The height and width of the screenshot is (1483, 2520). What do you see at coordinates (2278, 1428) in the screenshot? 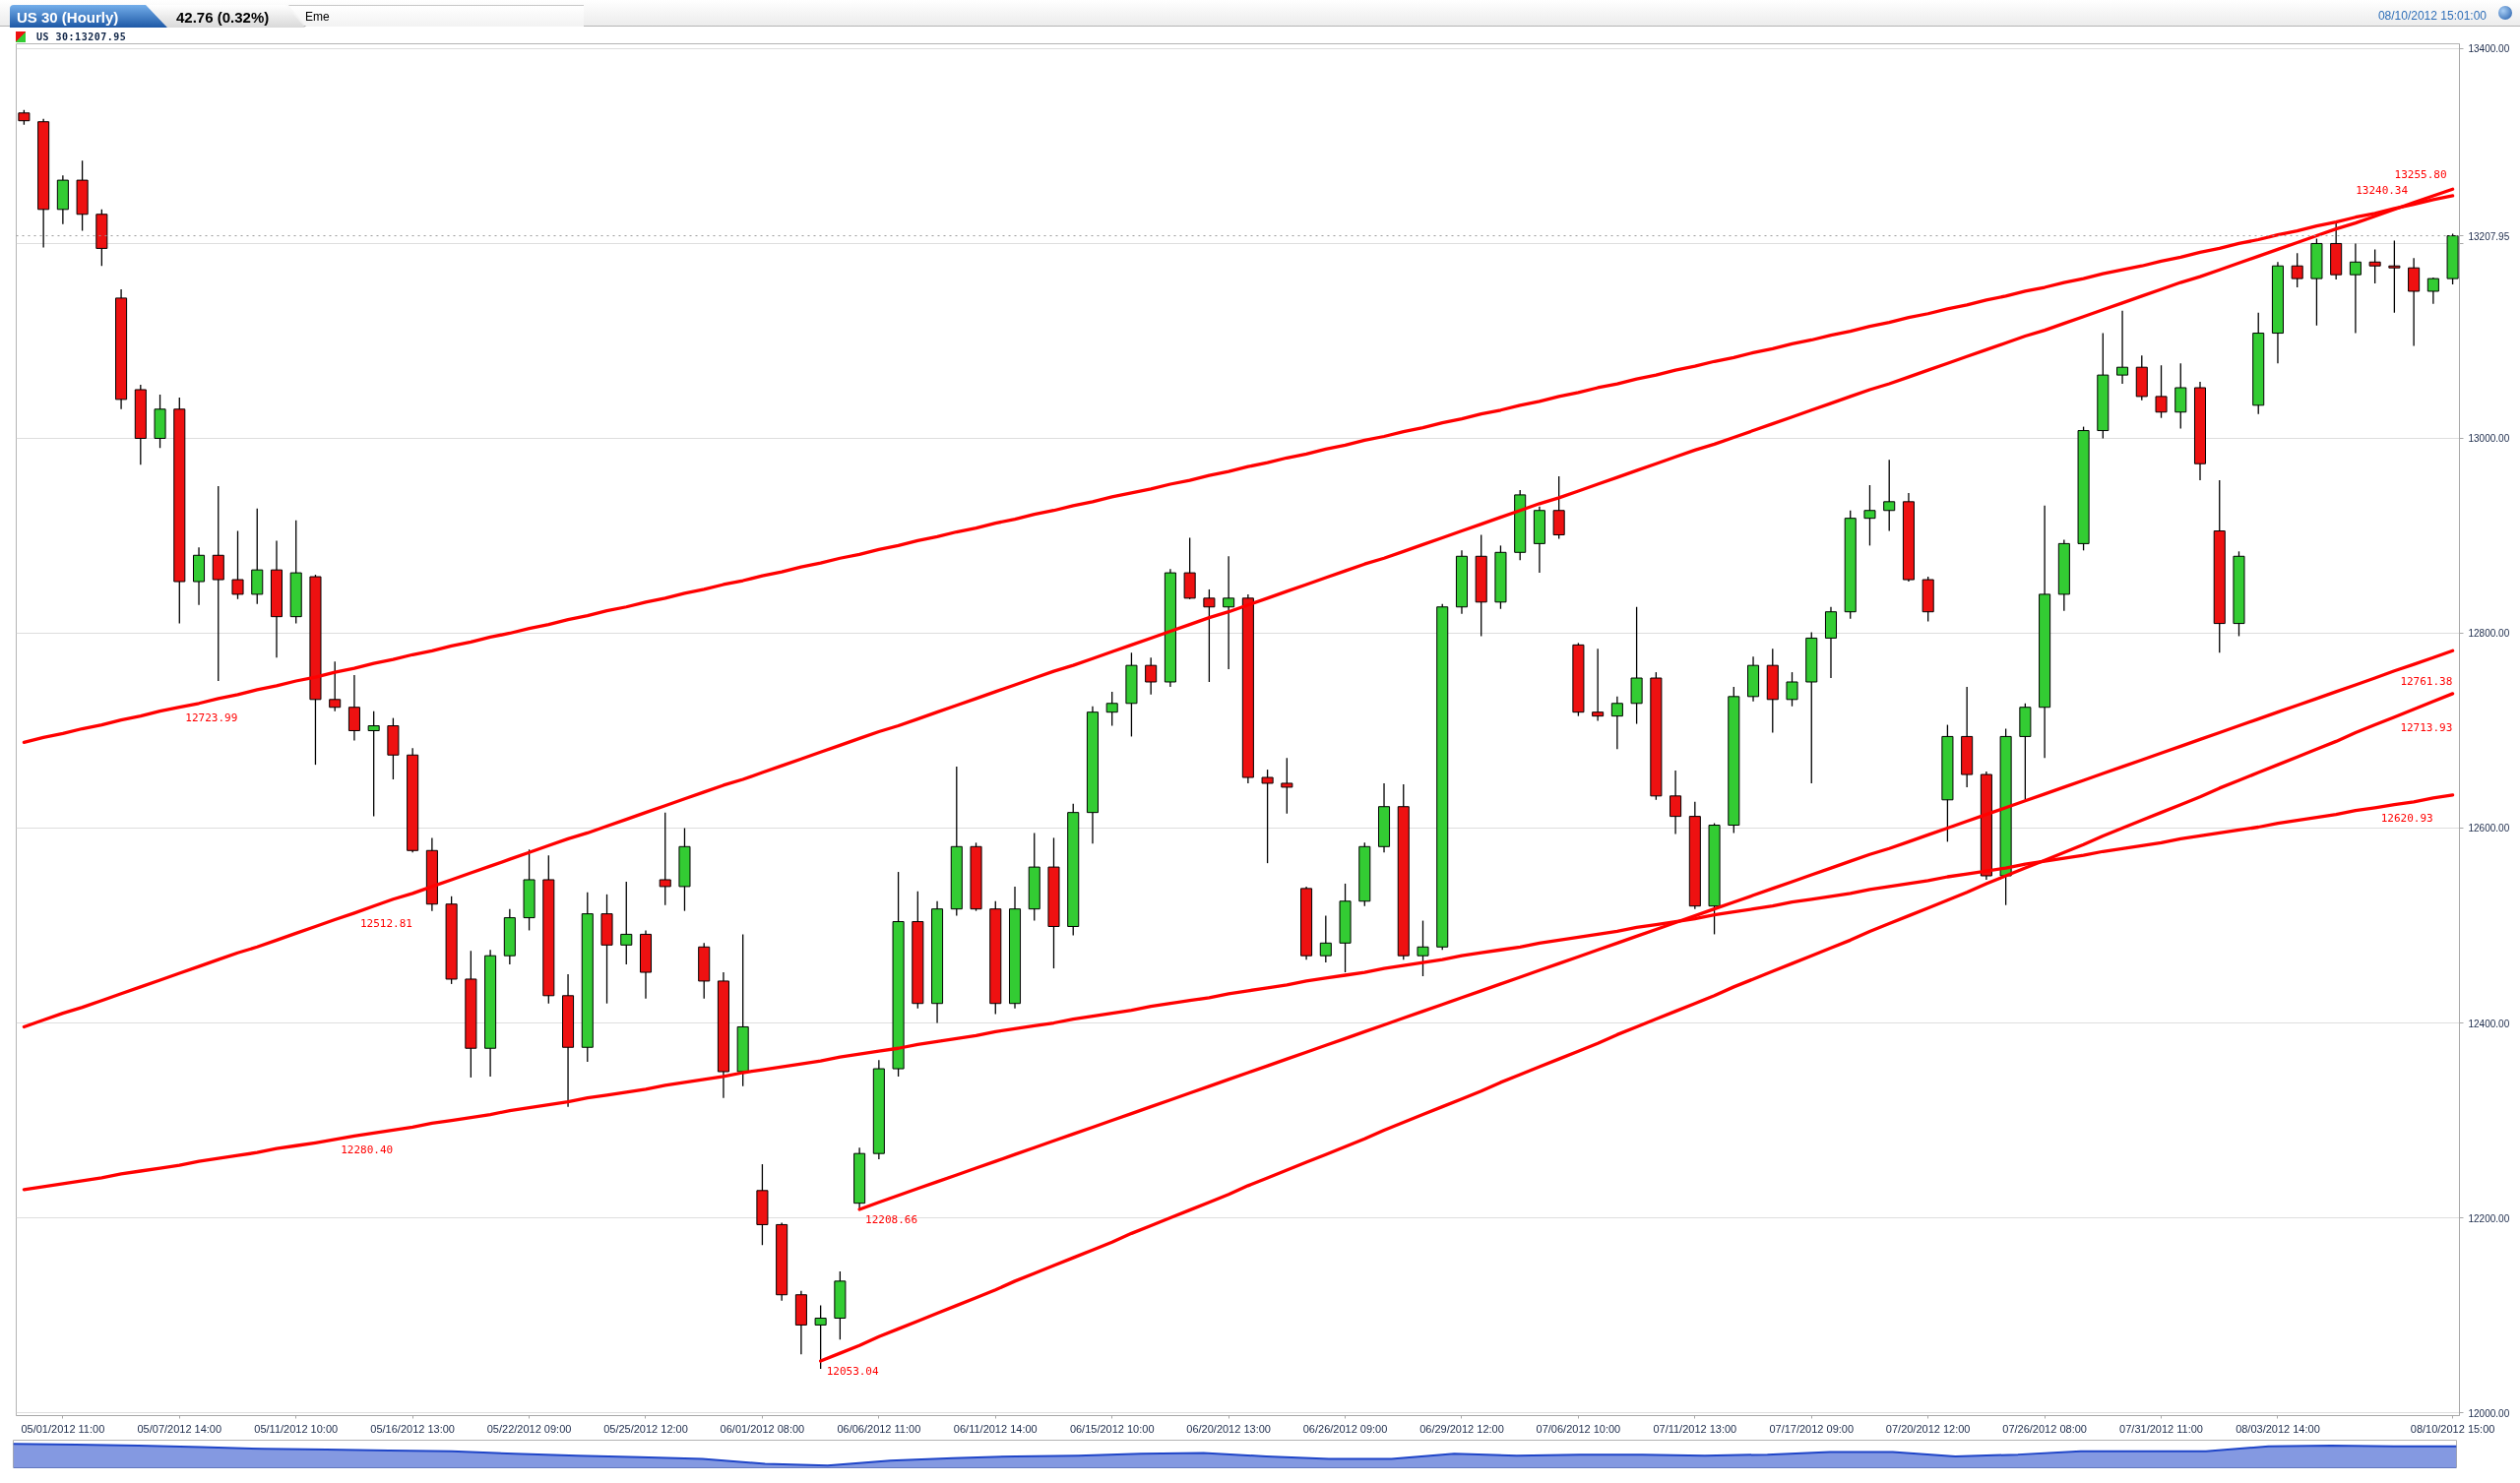
I see `x-tick-label: 08/03/2012 14:00` at bounding box center [2278, 1428].